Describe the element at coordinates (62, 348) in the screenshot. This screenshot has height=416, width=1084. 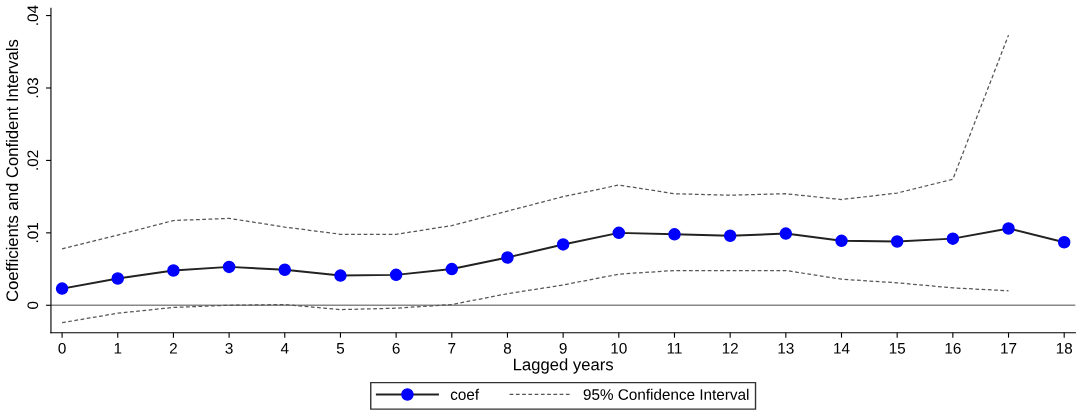
I see `x-tick-label: 0` at that location.